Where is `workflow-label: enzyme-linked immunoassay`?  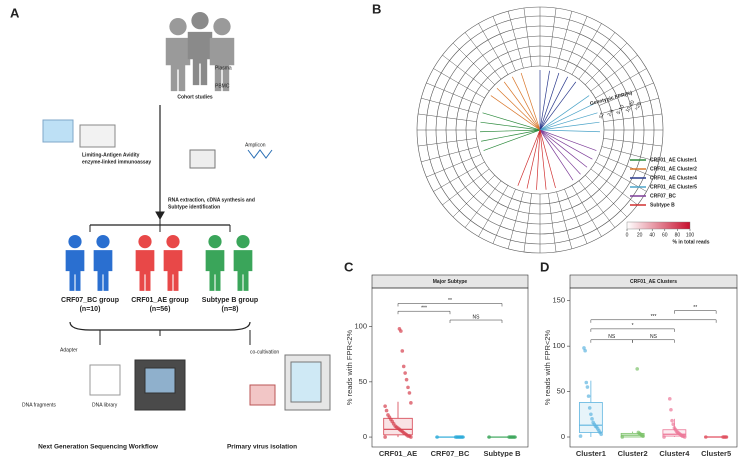
workflow-label: enzyme-linked immunoassay is located at coordinates (116, 162).